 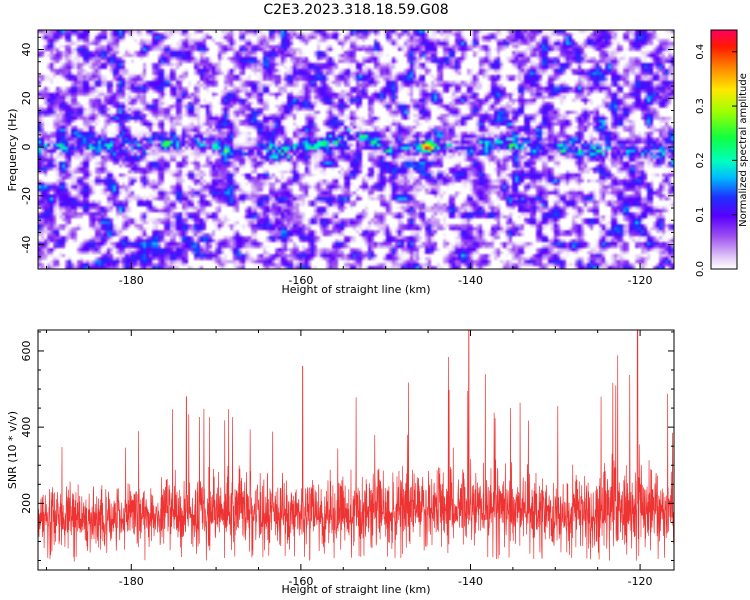 I want to click on figure-title: C2E3.2023.318.18.59.G08, so click(x=355, y=10).